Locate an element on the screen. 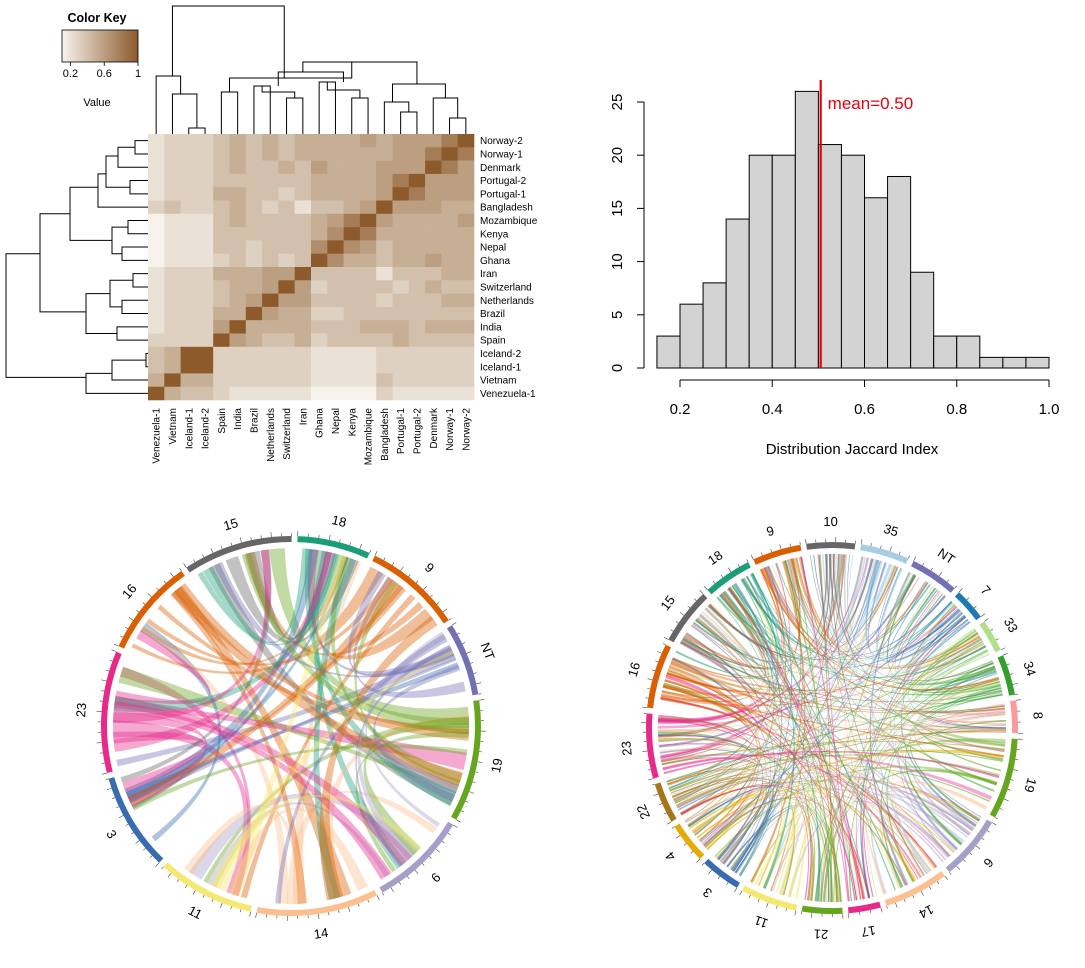 The width and height of the screenshot is (1085, 968). color-key-tick-label: 1 is located at coordinates (138, 74).